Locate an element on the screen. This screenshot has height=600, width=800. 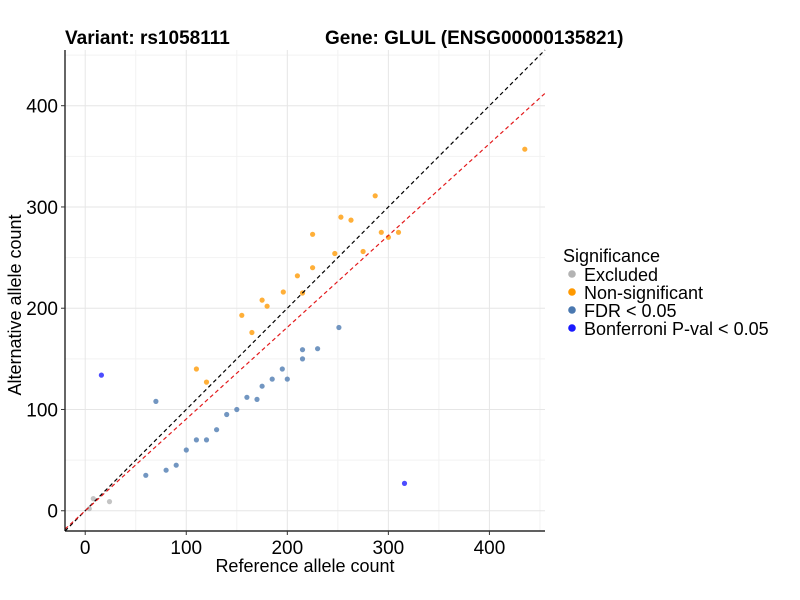
y-tick-label: 100 is located at coordinates (42, 410).